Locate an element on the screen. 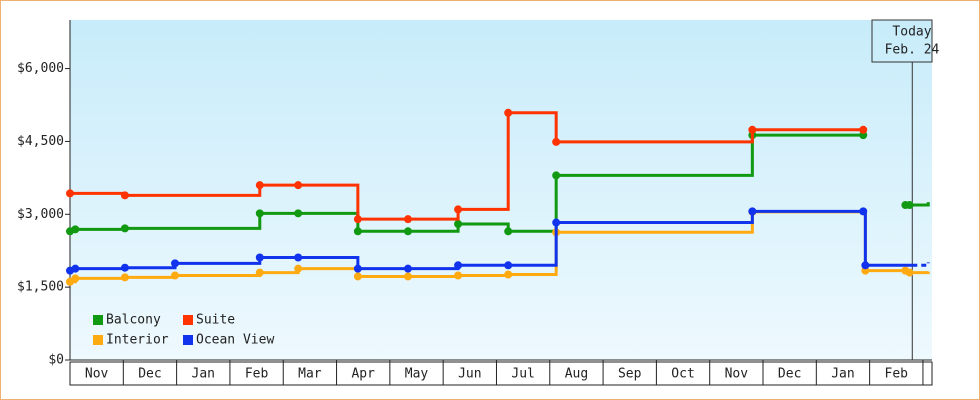 The width and height of the screenshot is (980, 400). legend-label: Balcony is located at coordinates (133, 320).